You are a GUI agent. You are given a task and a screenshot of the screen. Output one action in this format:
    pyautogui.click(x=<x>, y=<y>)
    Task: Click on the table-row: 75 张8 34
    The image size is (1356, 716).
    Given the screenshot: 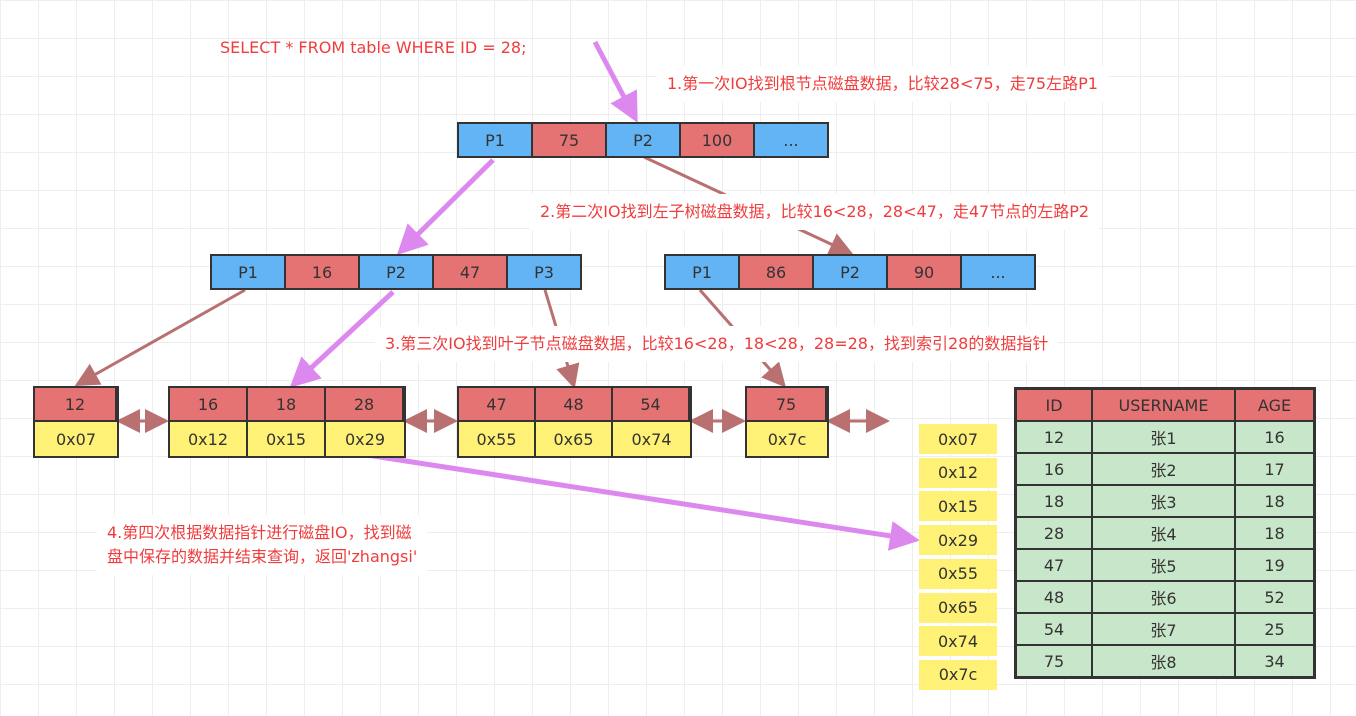 What is the action you would take?
    pyautogui.click(x=1165, y=661)
    